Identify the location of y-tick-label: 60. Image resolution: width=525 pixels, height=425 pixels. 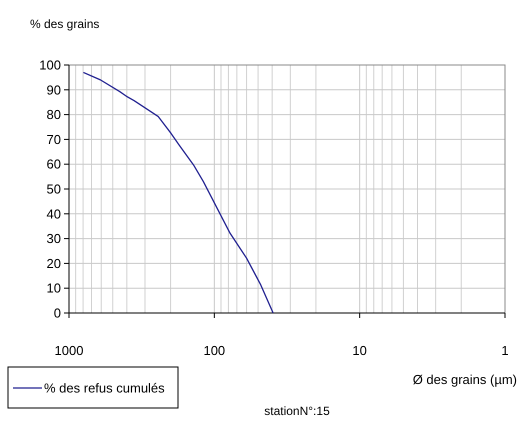
(53, 164).